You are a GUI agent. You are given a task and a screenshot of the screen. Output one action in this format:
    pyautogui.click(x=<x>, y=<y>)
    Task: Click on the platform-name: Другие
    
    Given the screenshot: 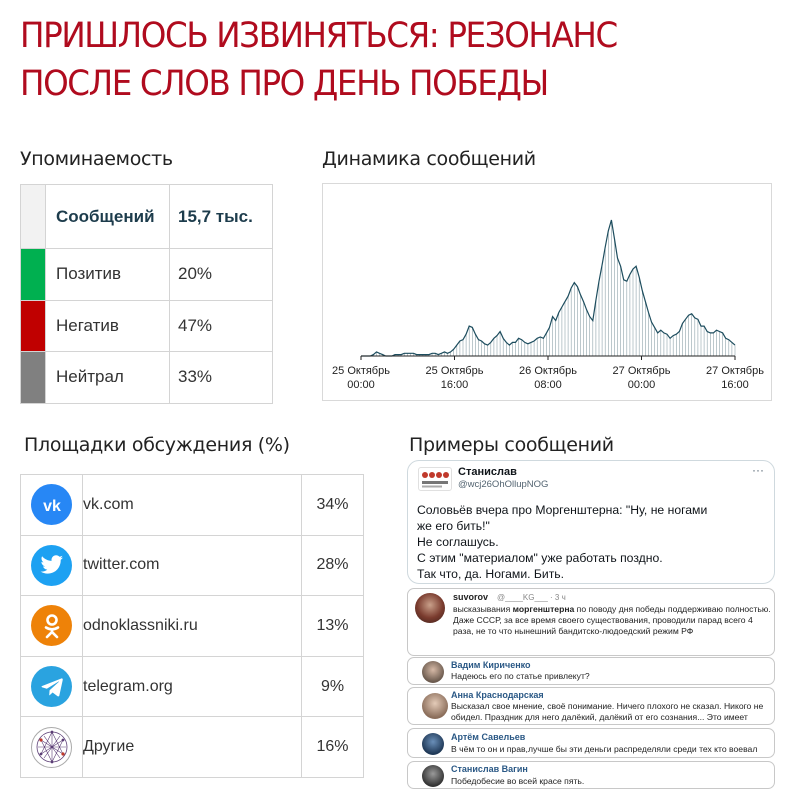 What is the action you would take?
    pyautogui.click(x=192, y=747)
    